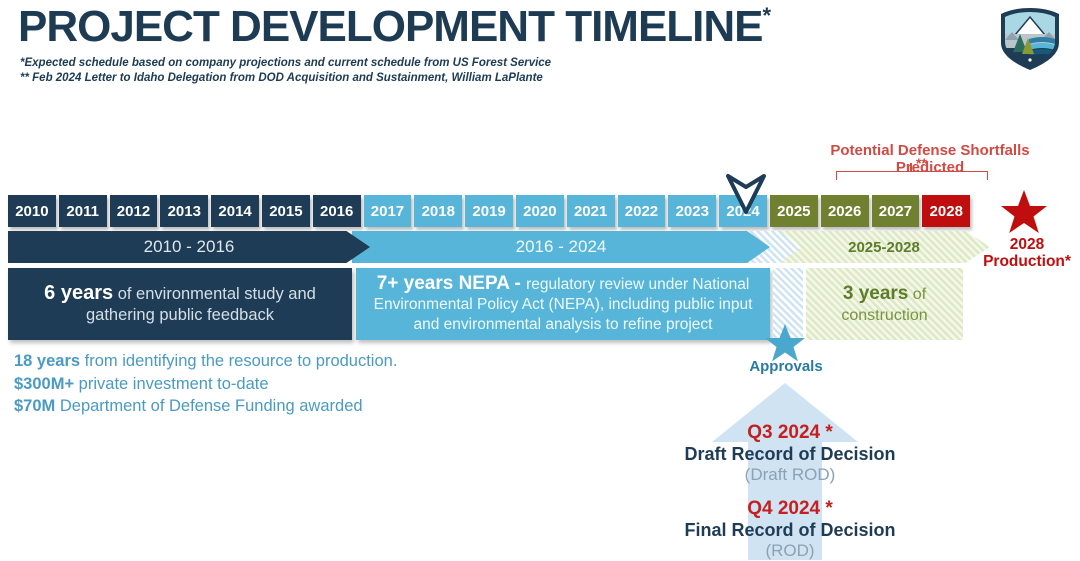 This screenshot has height=561, width=1080. Describe the element at coordinates (285, 211) in the screenshot. I see `year-cell-2015: 2015` at that location.